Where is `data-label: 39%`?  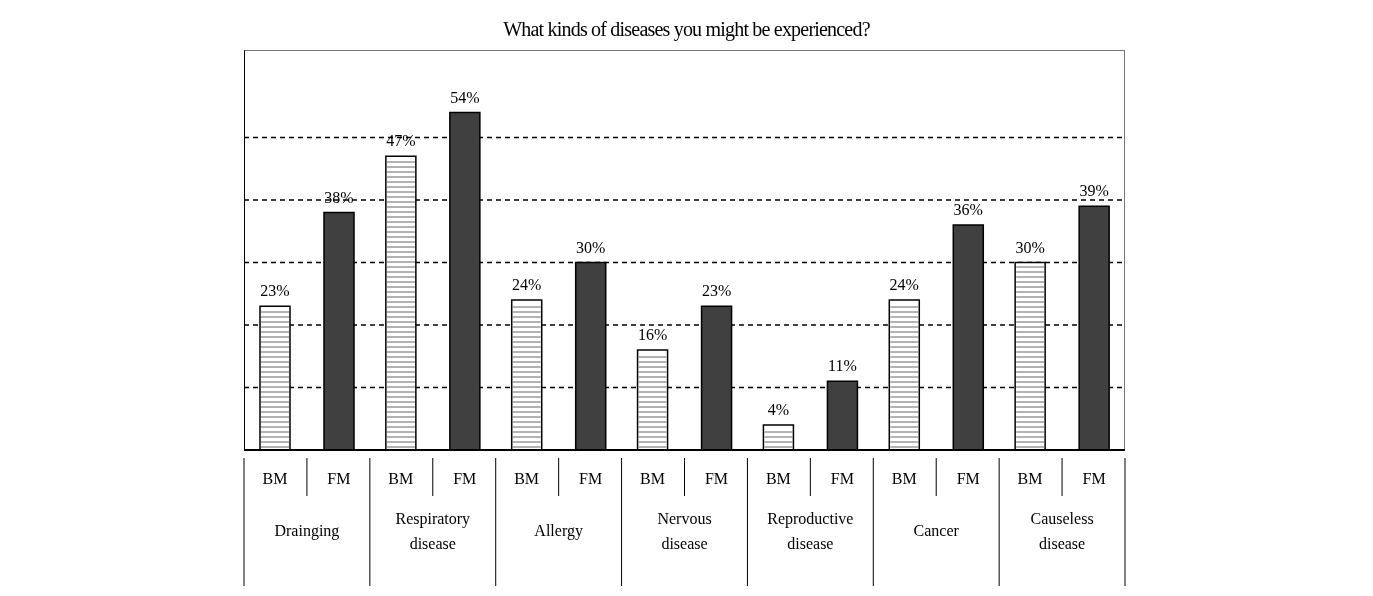 data-label: 39% is located at coordinates (1094, 191).